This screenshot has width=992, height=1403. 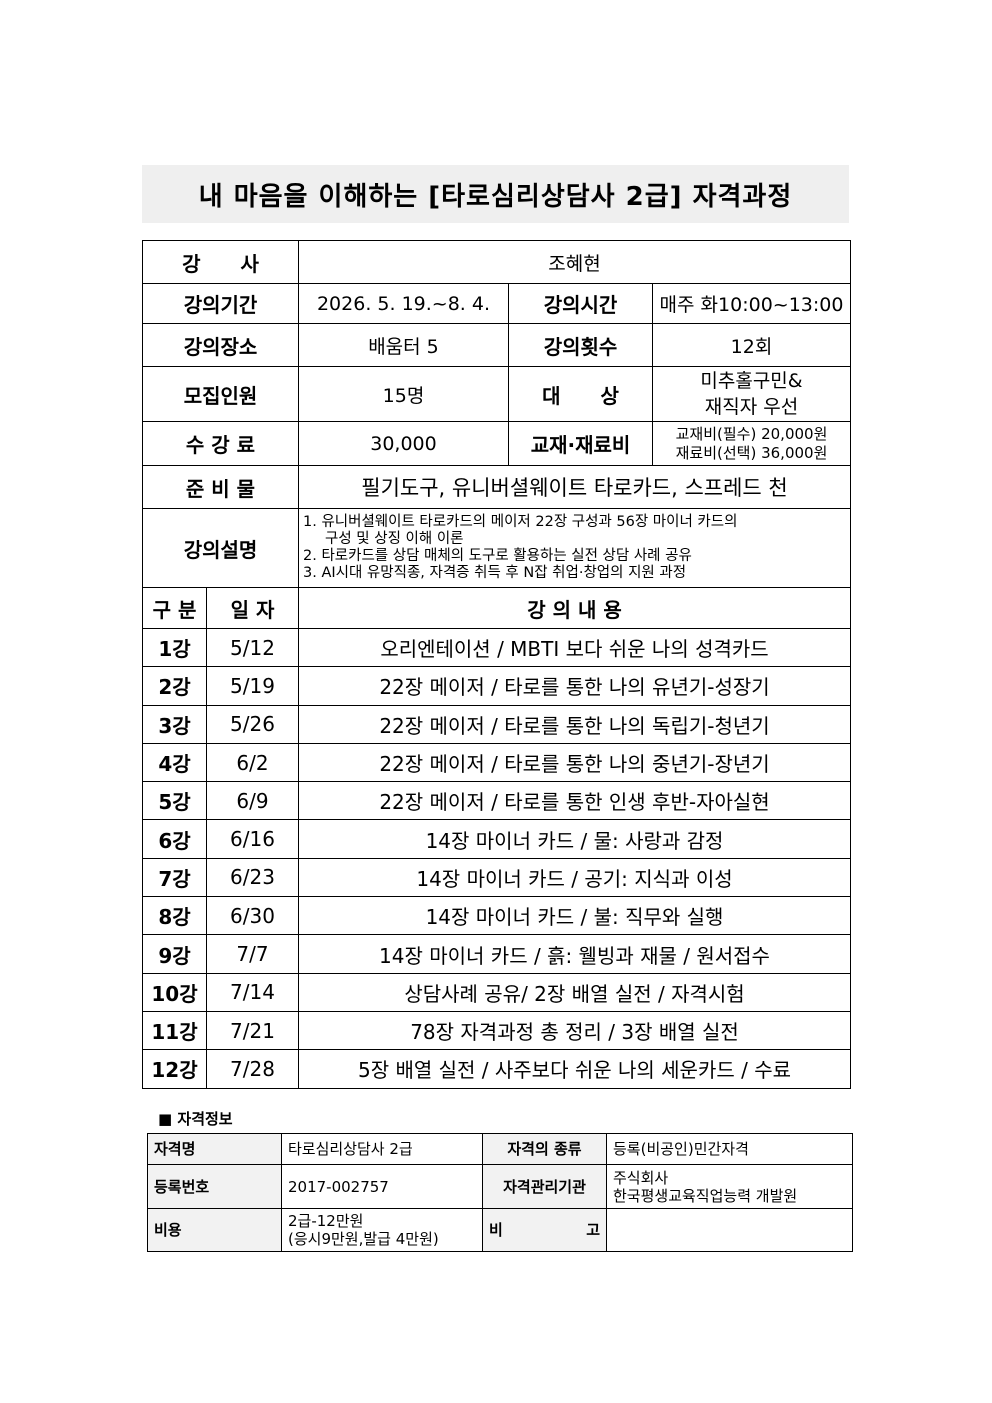 I want to click on prep-label: 준 비 물, so click(x=220, y=487).